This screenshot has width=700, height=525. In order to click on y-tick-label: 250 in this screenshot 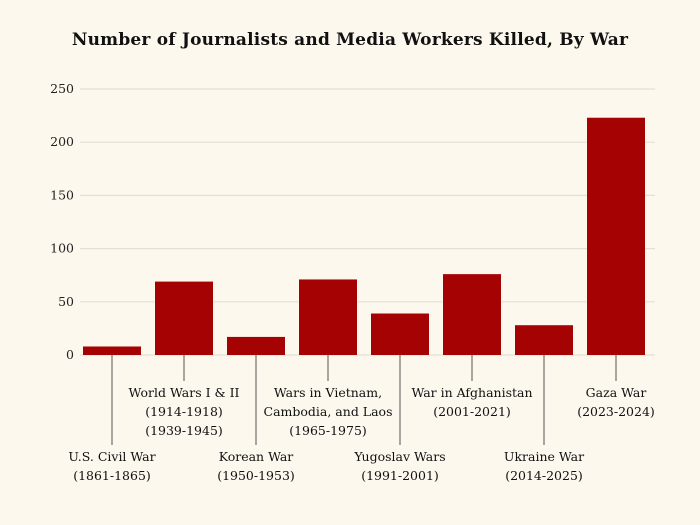, I will do `click(62, 88)`.